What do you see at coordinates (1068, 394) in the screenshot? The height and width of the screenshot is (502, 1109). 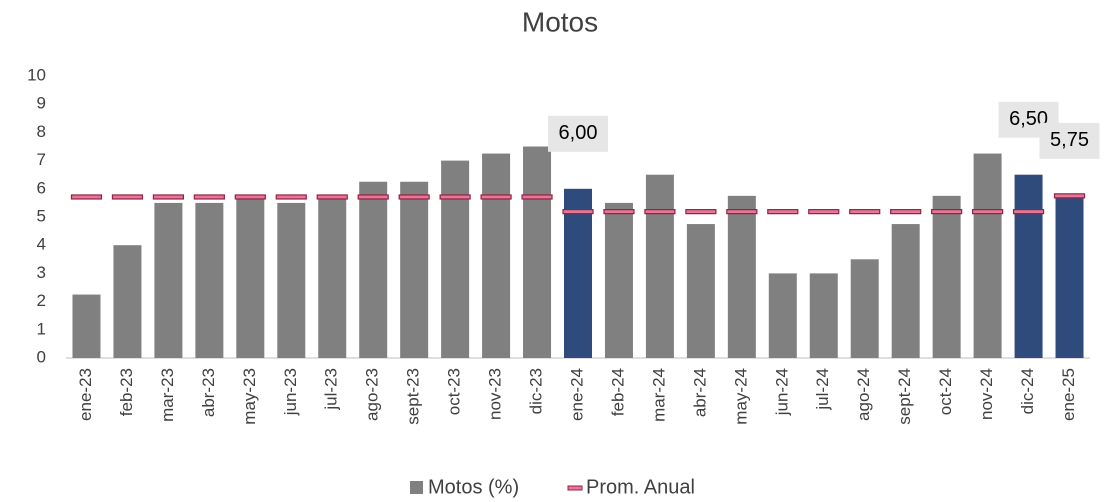 I see `x-tick-label: ene-25` at bounding box center [1068, 394].